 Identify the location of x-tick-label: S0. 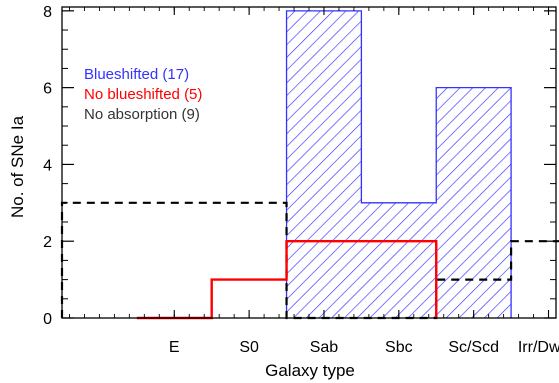
(249, 347).